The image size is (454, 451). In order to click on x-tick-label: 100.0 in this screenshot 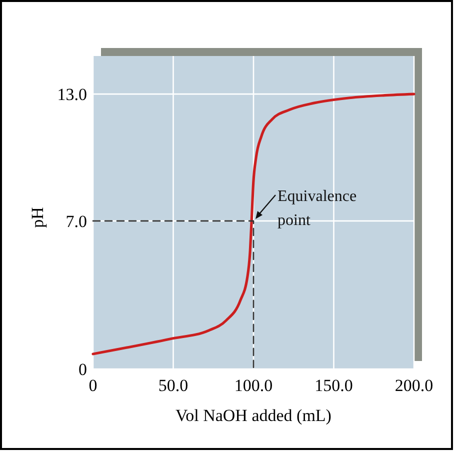, I will do `click(253, 385)`.